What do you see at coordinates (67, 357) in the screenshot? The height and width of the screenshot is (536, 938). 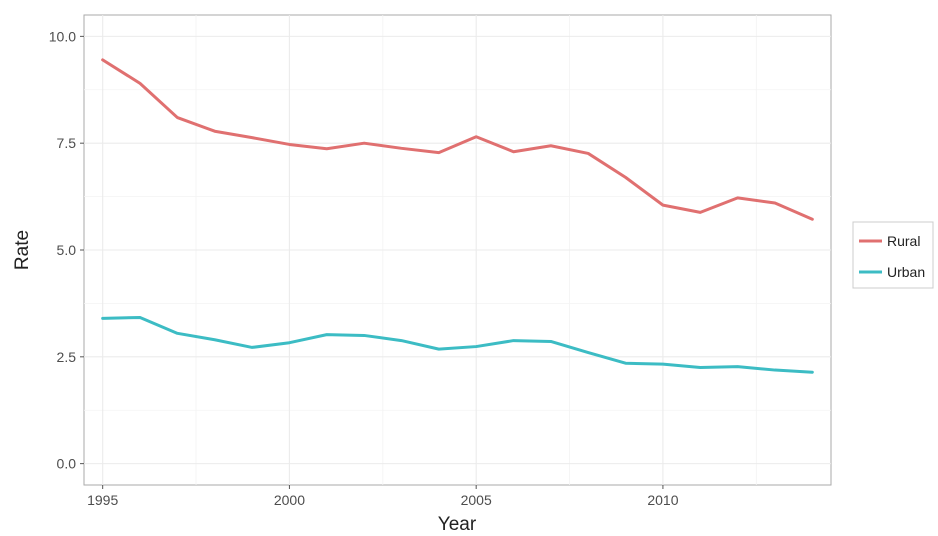 I see `y-tick-label: 2.5` at bounding box center [67, 357].